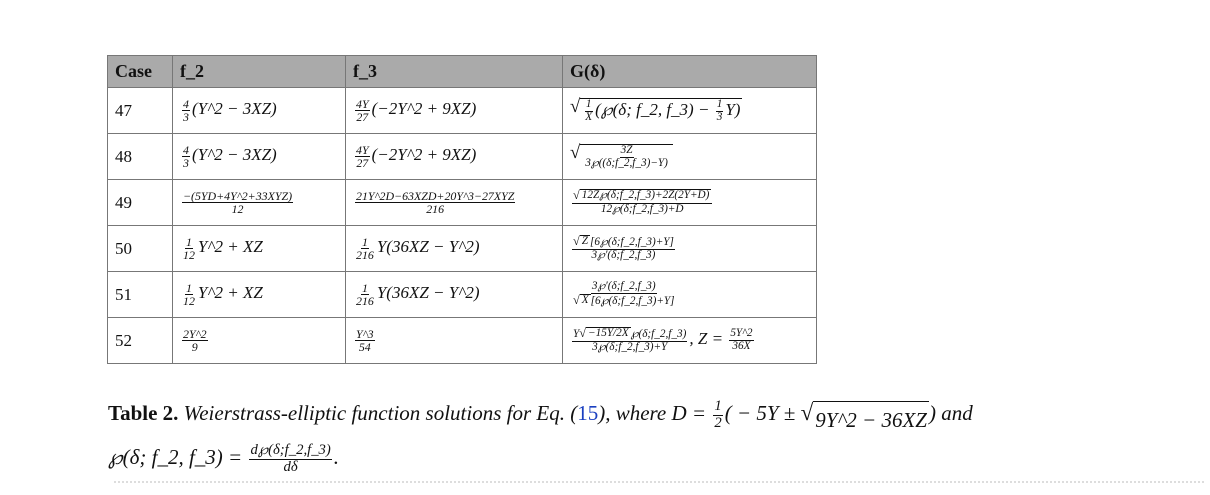  I want to click on table-header-row: Case f_2 f_3 G(δ), so click(462, 71).